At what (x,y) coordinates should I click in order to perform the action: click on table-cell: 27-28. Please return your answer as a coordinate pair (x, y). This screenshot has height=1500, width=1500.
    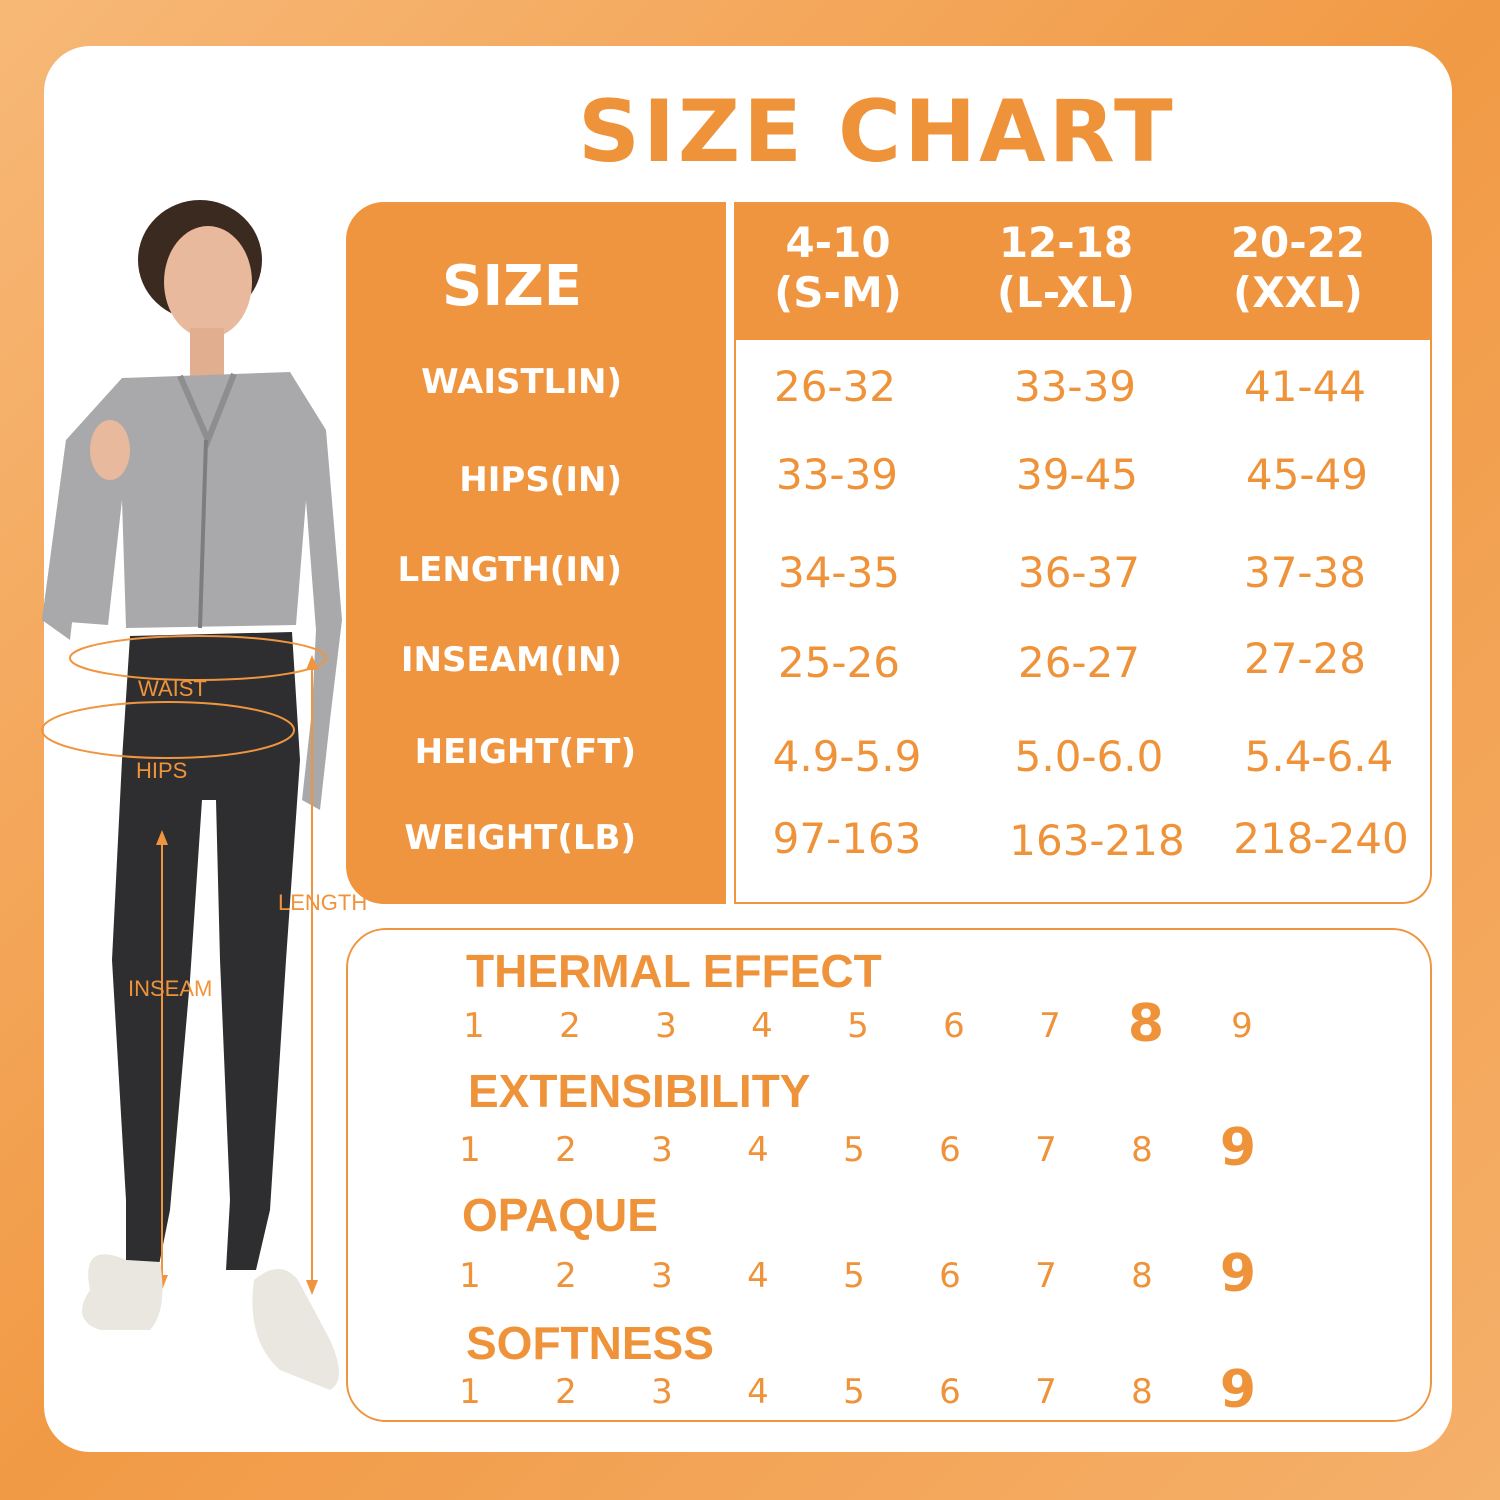
    Looking at the image, I should click on (1305, 658).